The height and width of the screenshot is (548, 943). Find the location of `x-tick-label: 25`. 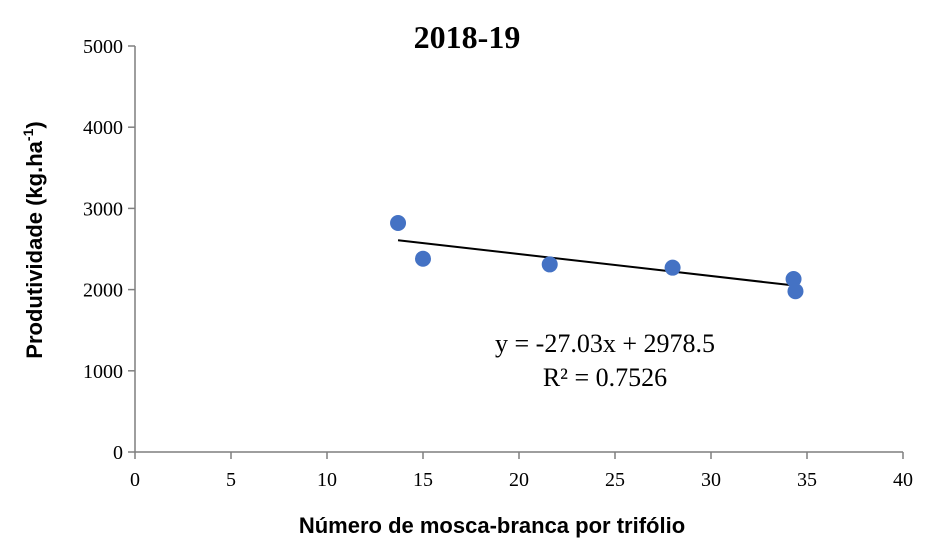

x-tick-label: 25 is located at coordinates (615, 480).